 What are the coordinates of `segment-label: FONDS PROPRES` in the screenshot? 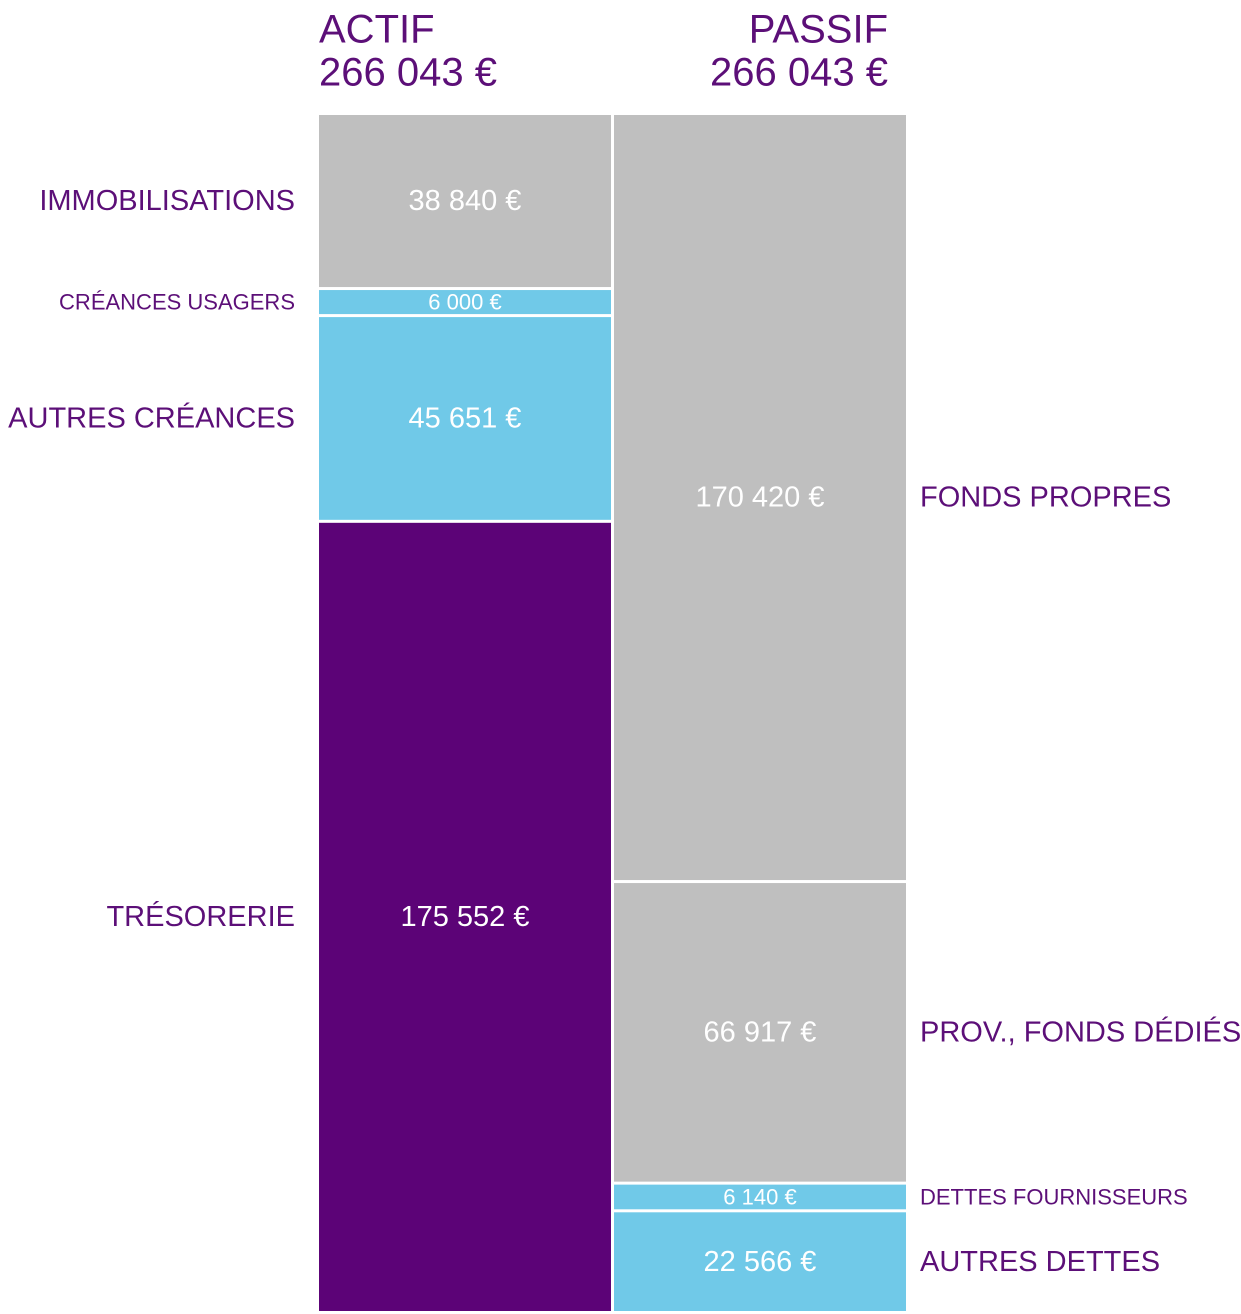 It's located at (1045, 498).